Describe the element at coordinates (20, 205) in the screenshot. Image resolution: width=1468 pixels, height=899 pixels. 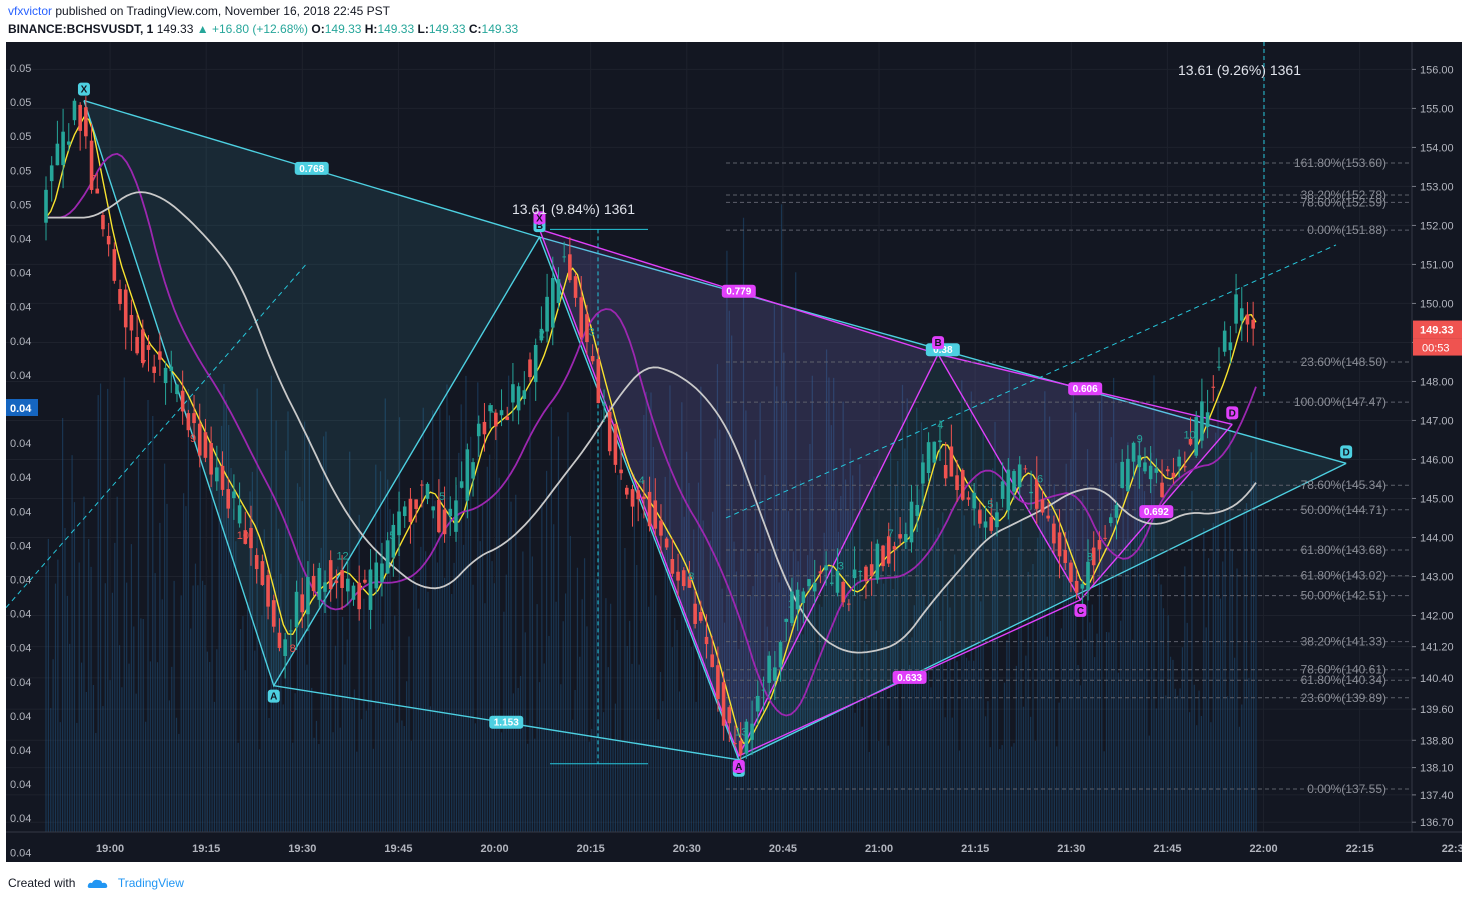
I see `left-axis-label: 0.05` at that location.